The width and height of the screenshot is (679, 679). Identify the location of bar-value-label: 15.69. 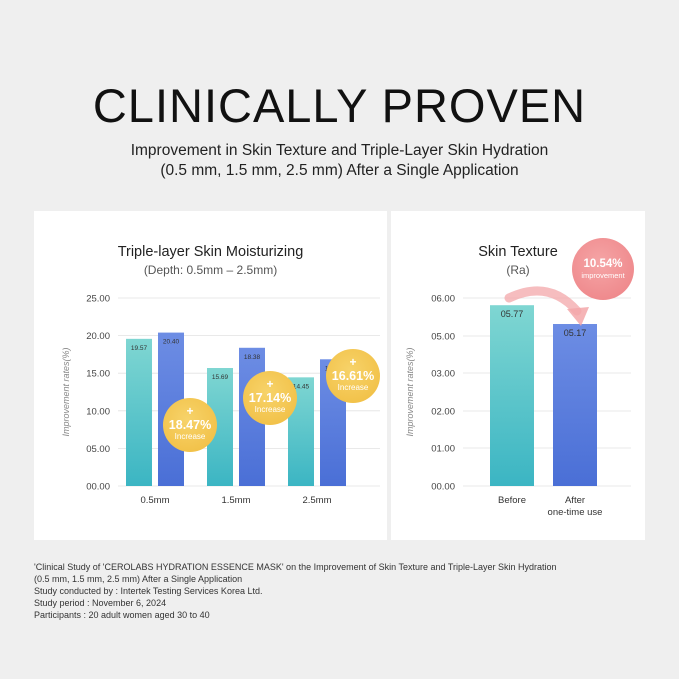
(220, 377).